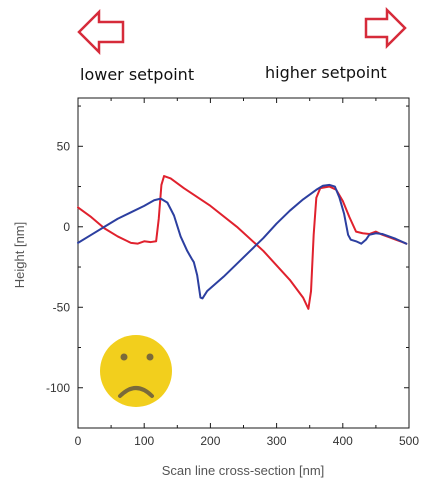 The image size is (437, 486). What do you see at coordinates (137, 74) in the screenshot?
I see `lower-setpoint-label: lower setpoint` at bounding box center [137, 74].